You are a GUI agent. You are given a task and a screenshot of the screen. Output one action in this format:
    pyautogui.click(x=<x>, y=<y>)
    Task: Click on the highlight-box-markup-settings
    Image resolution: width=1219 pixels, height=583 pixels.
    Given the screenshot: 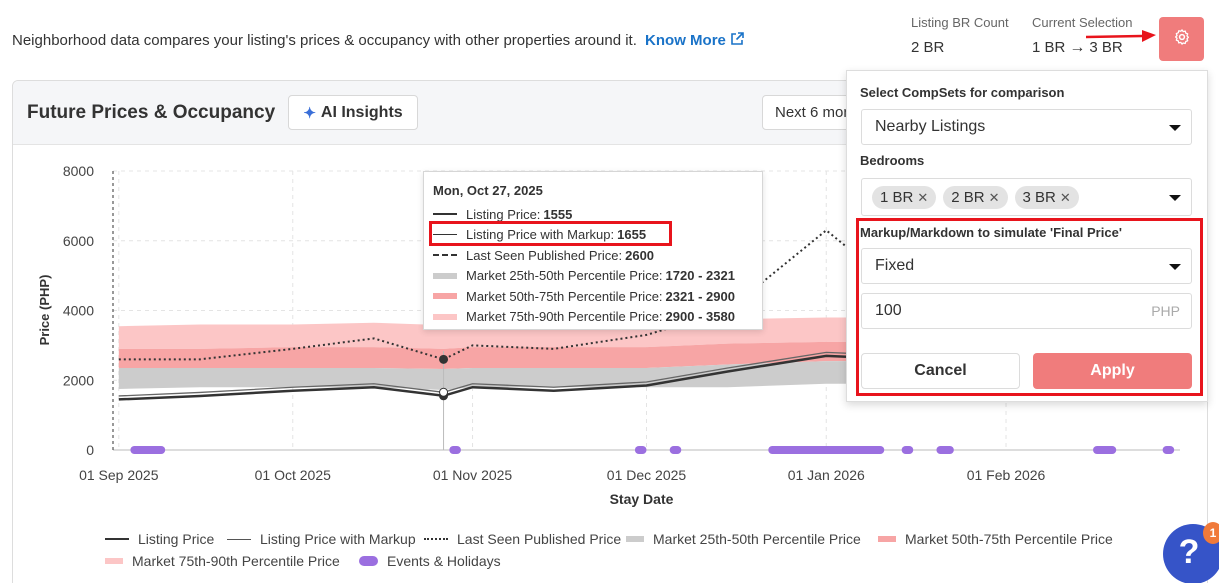 What is the action you would take?
    pyautogui.click(x=1029, y=307)
    